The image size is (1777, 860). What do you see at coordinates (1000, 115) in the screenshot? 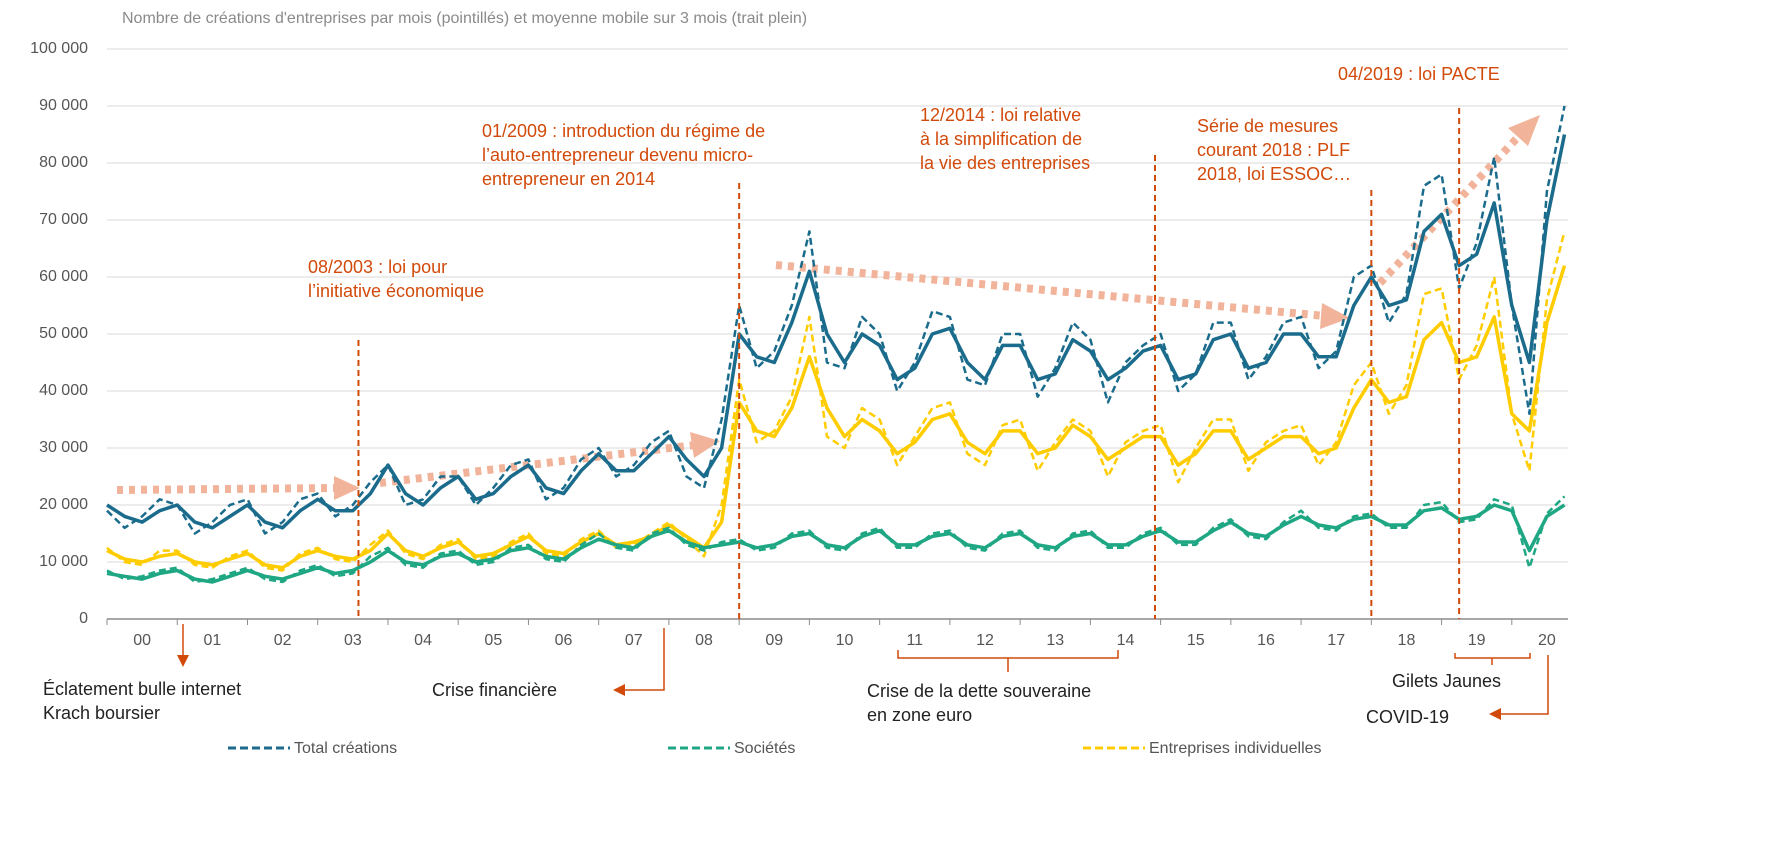
I see `event-label: 12/2014 : loi relative` at bounding box center [1000, 115].